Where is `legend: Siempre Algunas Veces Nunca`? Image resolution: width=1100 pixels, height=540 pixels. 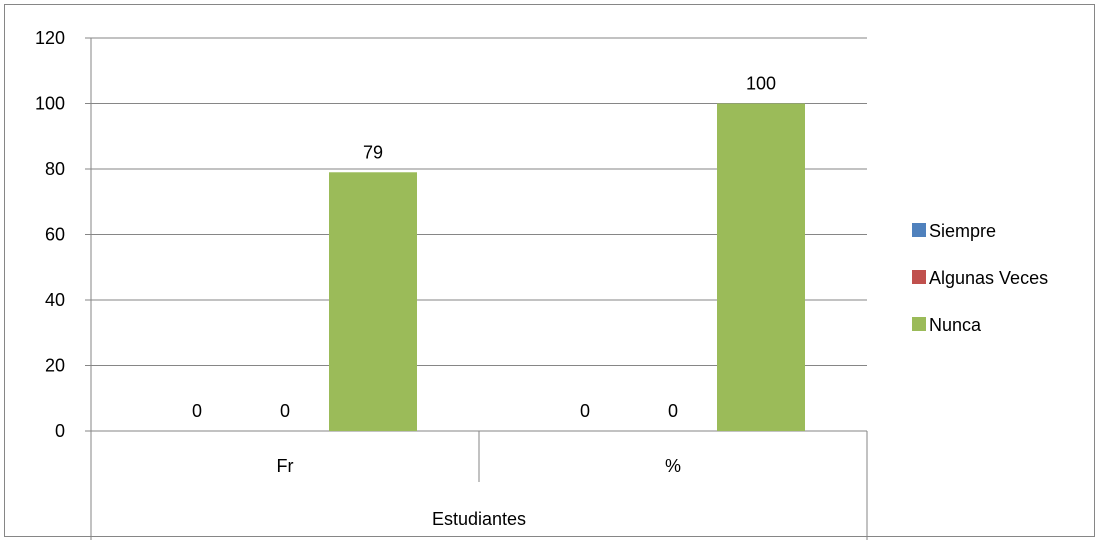
legend: Siempre Algunas Veces Nunca is located at coordinates (980, 278).